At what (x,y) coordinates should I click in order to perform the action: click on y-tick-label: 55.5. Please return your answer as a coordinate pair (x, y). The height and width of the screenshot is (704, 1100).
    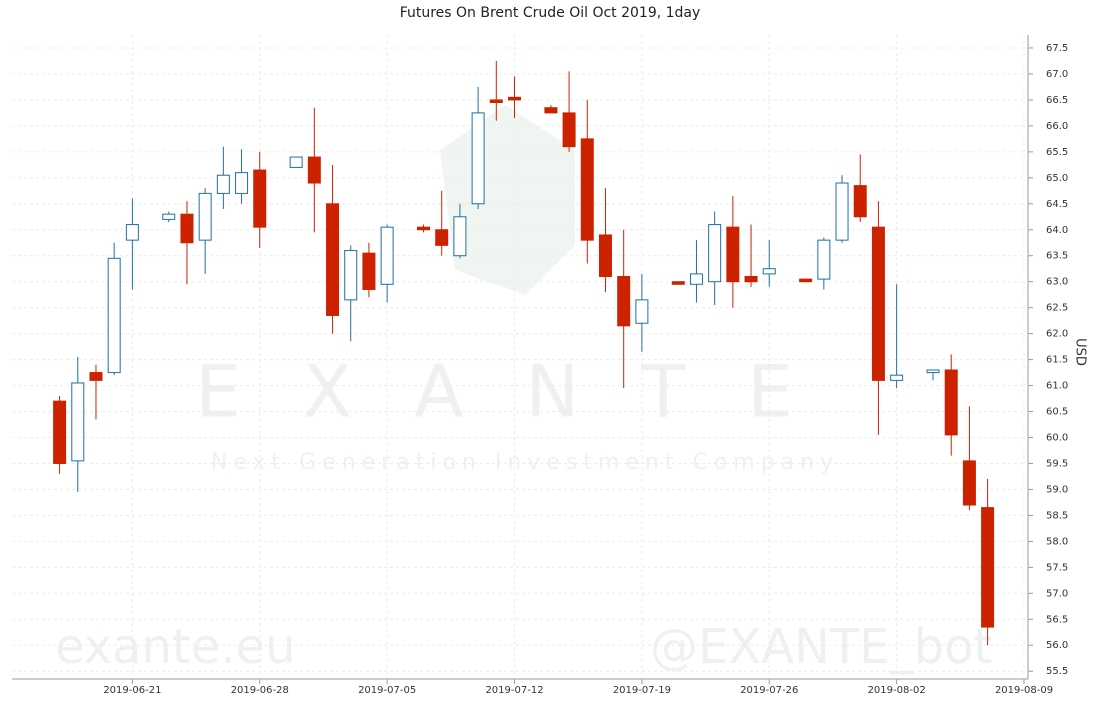
    Looking at the image, I should click on (1057, 671).